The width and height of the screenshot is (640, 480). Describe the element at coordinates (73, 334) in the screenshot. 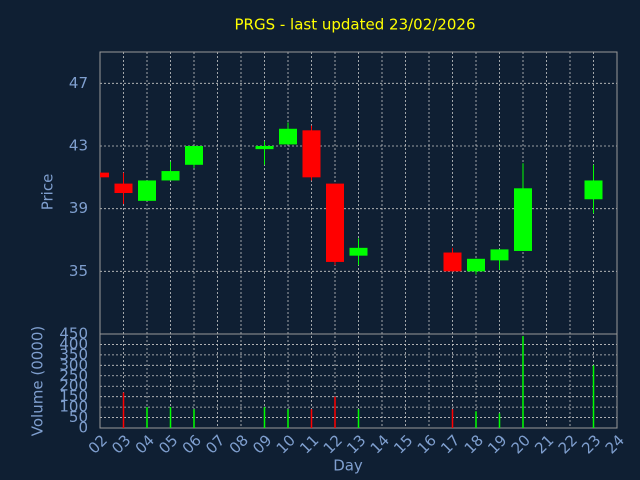

I see `volume-tick-label: 450` at that location.